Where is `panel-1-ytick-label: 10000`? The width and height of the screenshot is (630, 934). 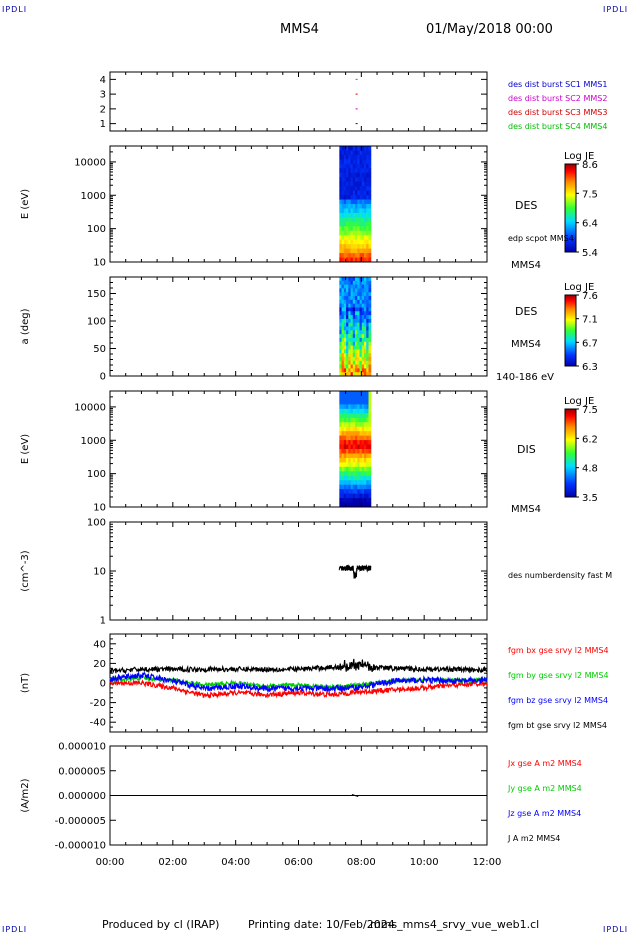
panel-1-ytick-label: 10000 is located at coordinates (90, 162).